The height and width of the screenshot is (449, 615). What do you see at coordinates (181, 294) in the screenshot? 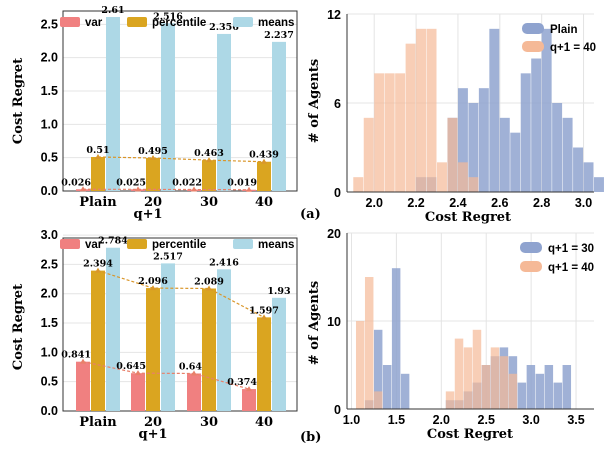
I see `b_bar-trend-percentile` at bounding box center [181, 294].